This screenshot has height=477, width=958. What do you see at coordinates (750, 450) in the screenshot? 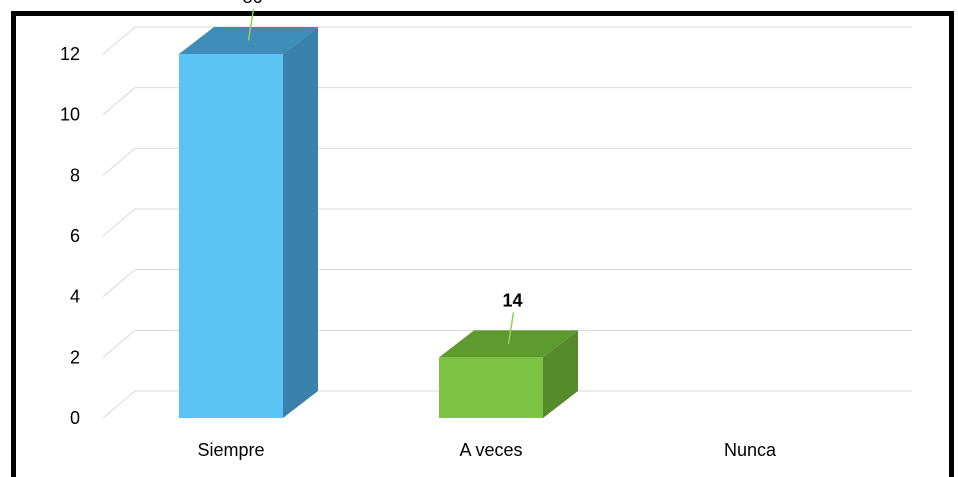
I see `x-category-label: Nunca` at bounding box center [750, 450].